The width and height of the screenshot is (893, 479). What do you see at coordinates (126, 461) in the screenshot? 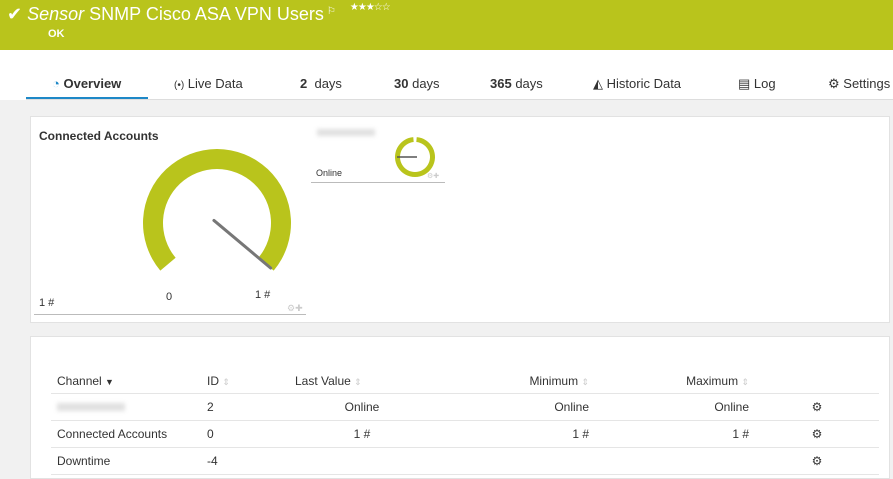
I see `channel-name: Downtime` at bounding box center [126, 461].